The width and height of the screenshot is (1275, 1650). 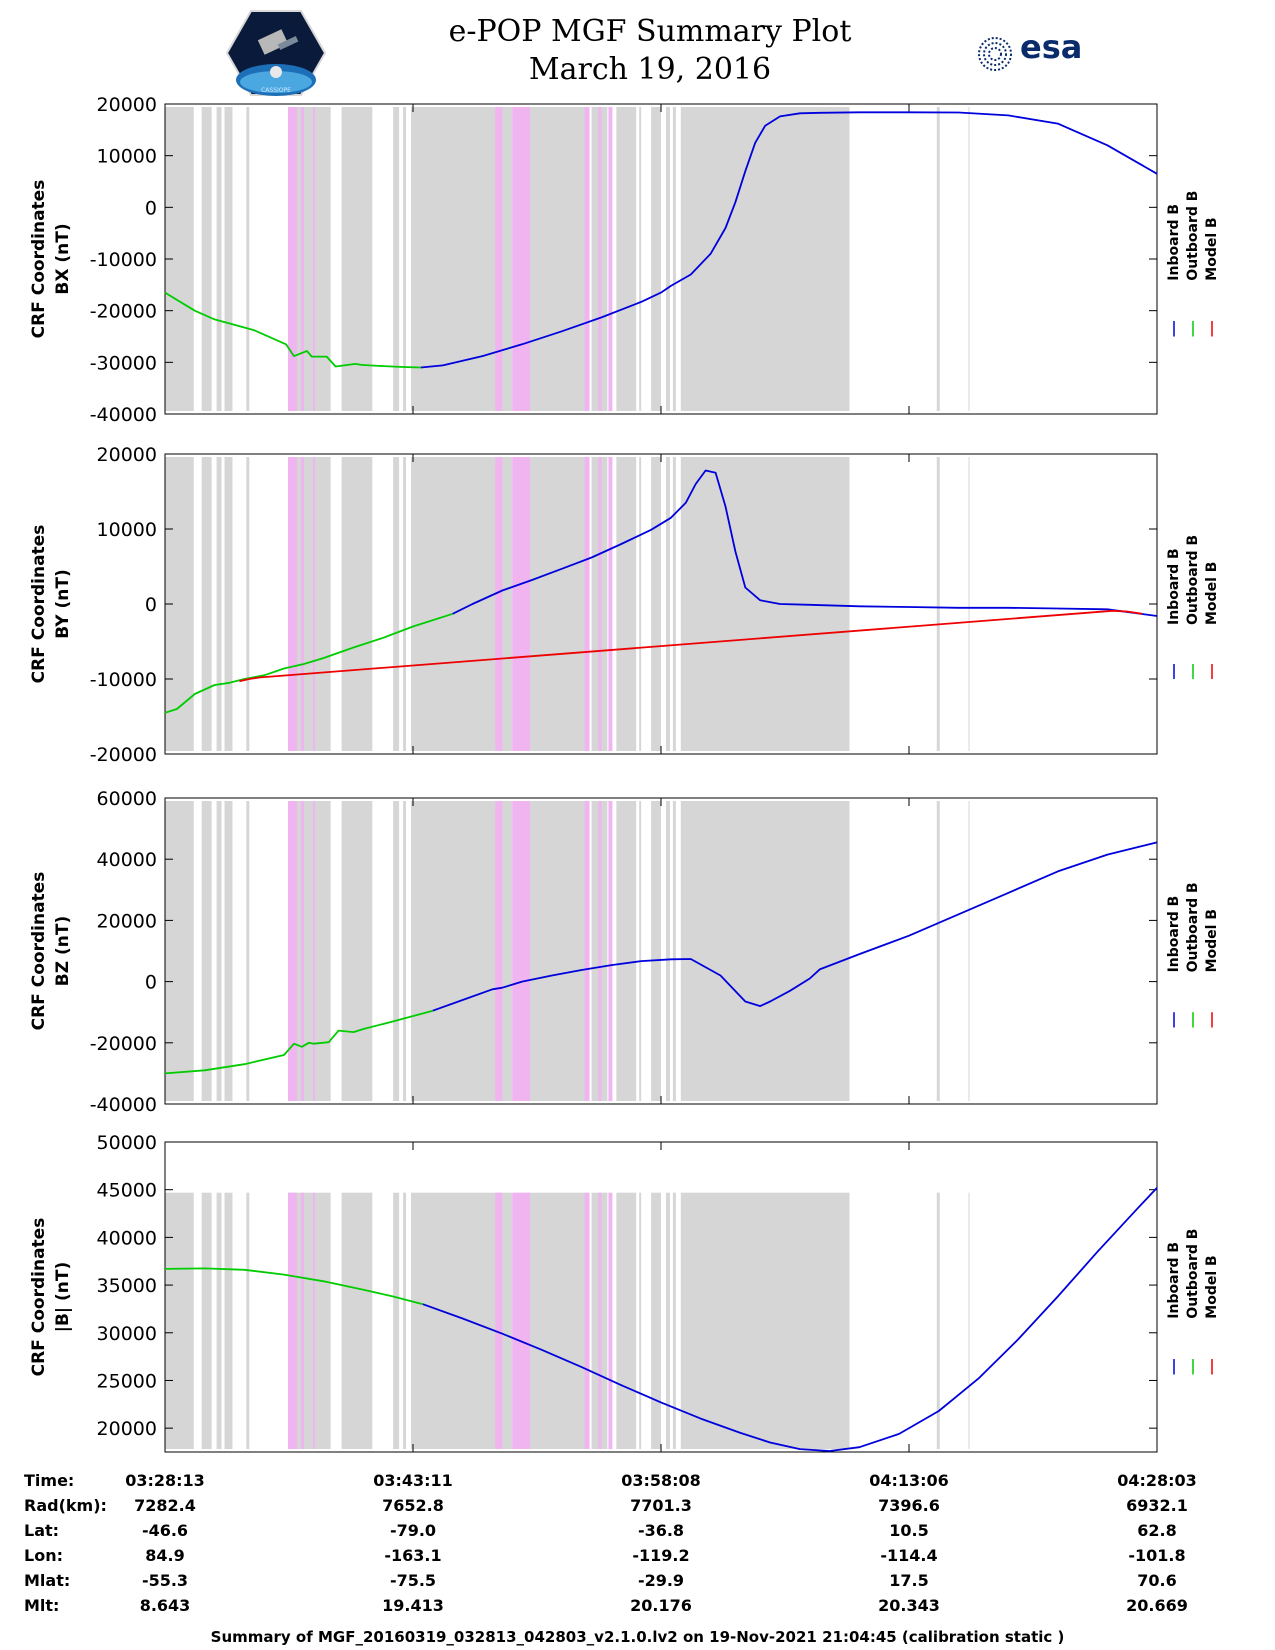 What do you see at coordinates (127, 1286) in the screenshot?
I see `y-tick-label: 35000` at bounding box center [127, 1286].